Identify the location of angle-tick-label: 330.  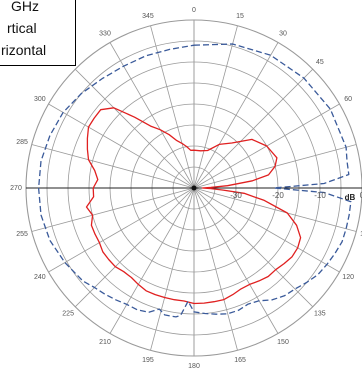
(105, 34).